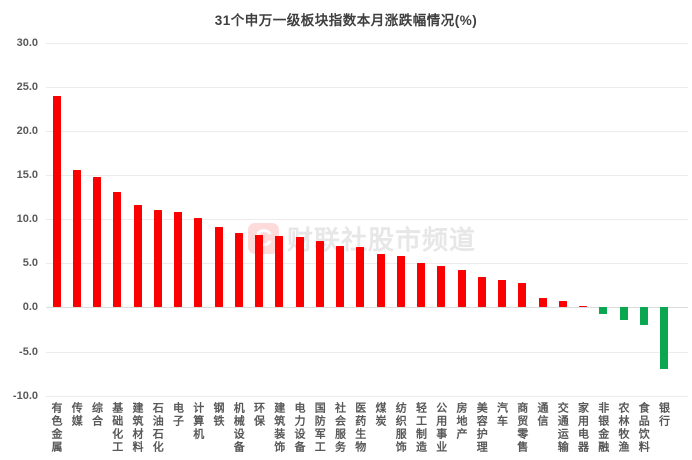  Describe the element at coordinates (359, 428) in the screenshot. I see `category-label-医药生物: 医药生物` at that location.